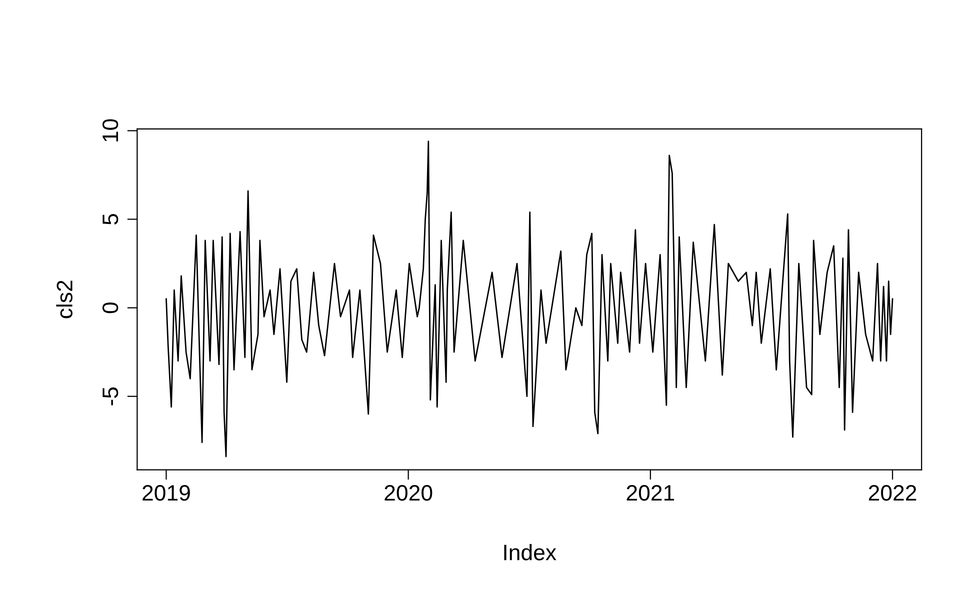  What do you see at coordinates (892, 493) in the screenshot?
I see `x-tick-label: 2022` at bounding box center [892, 493].